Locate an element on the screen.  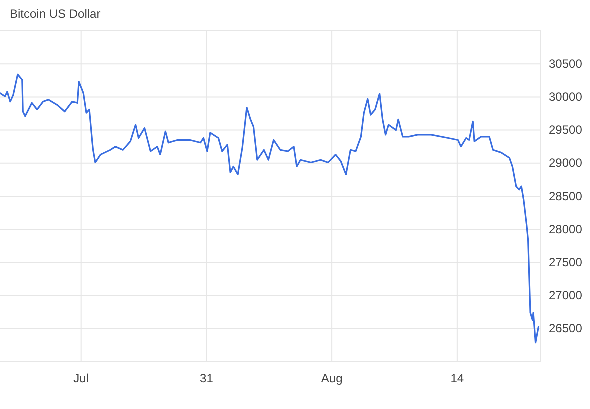
y-tick-label: 28500 is located at coordinates (566, 196).